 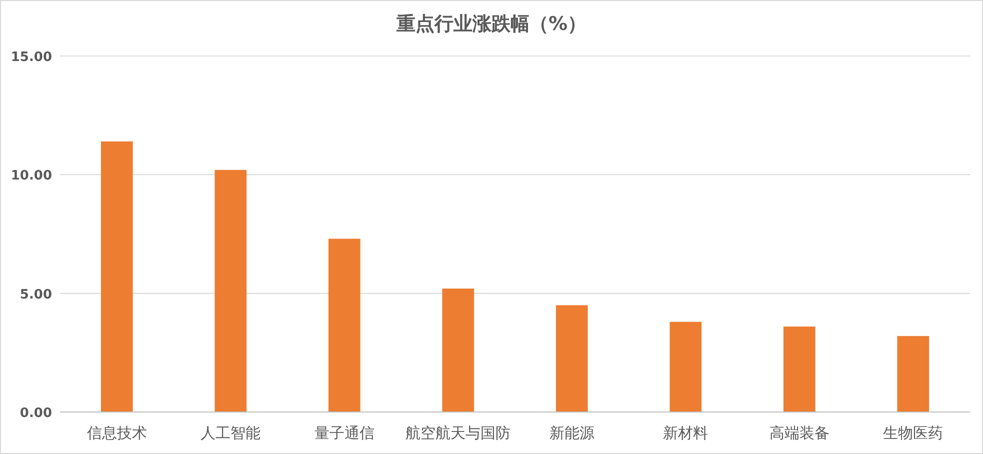 I want to click on x-tick-label: 量子通信, so click(x=344, y=433).